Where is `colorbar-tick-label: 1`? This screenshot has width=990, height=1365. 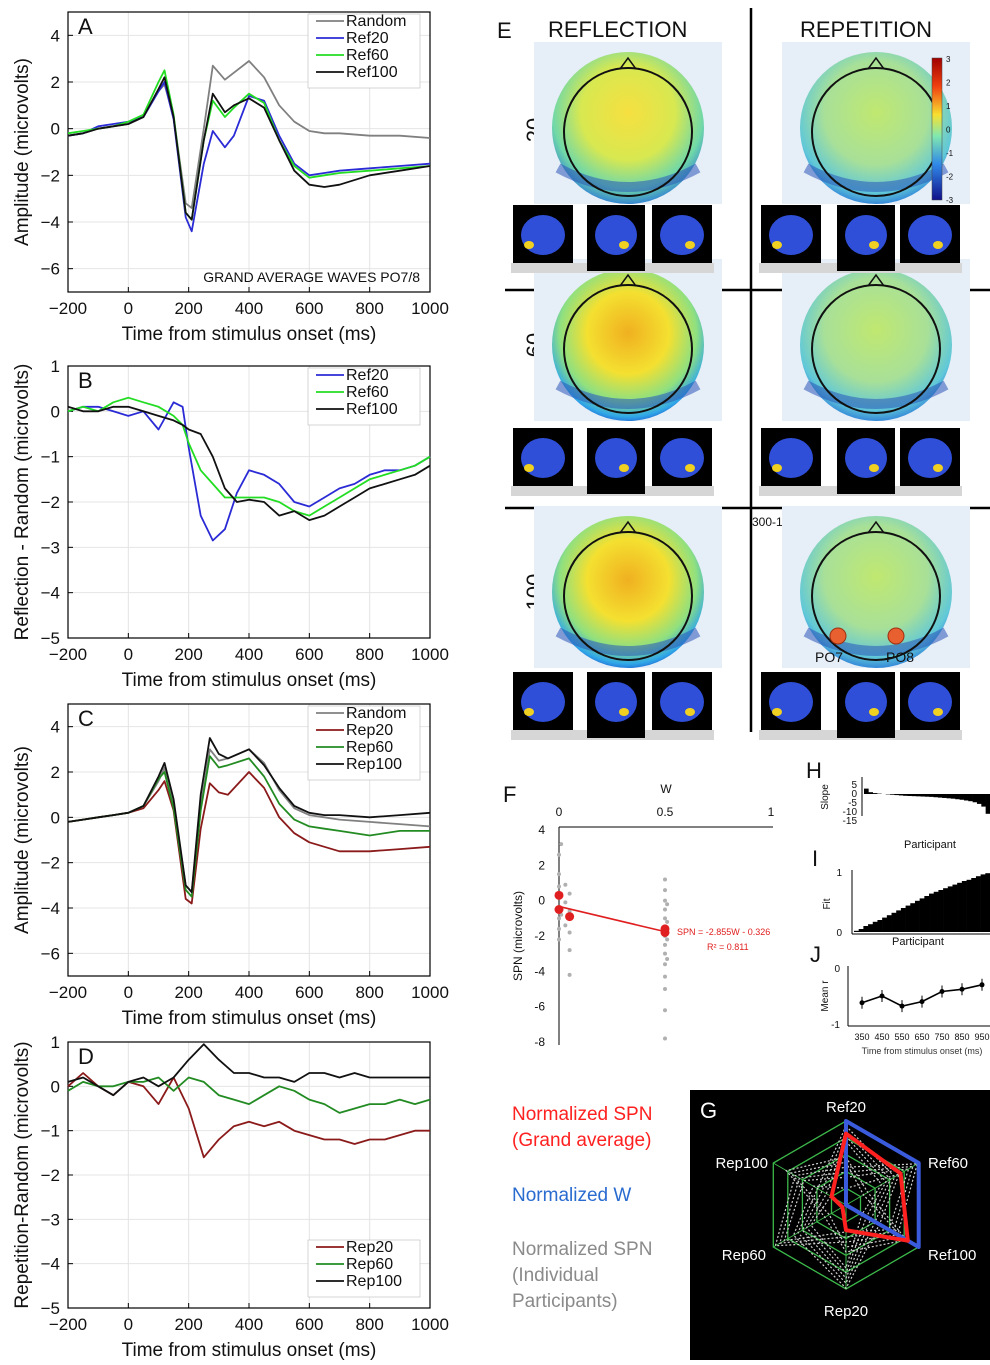
colorbar-tick-label: 1 is located at coordinates (948, 106).